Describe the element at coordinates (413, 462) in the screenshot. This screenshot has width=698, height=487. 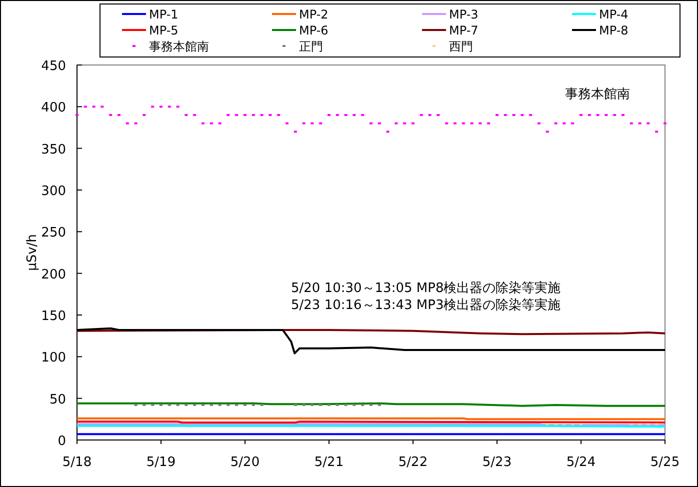
I see `x-tick-label: 5/22` at that location.